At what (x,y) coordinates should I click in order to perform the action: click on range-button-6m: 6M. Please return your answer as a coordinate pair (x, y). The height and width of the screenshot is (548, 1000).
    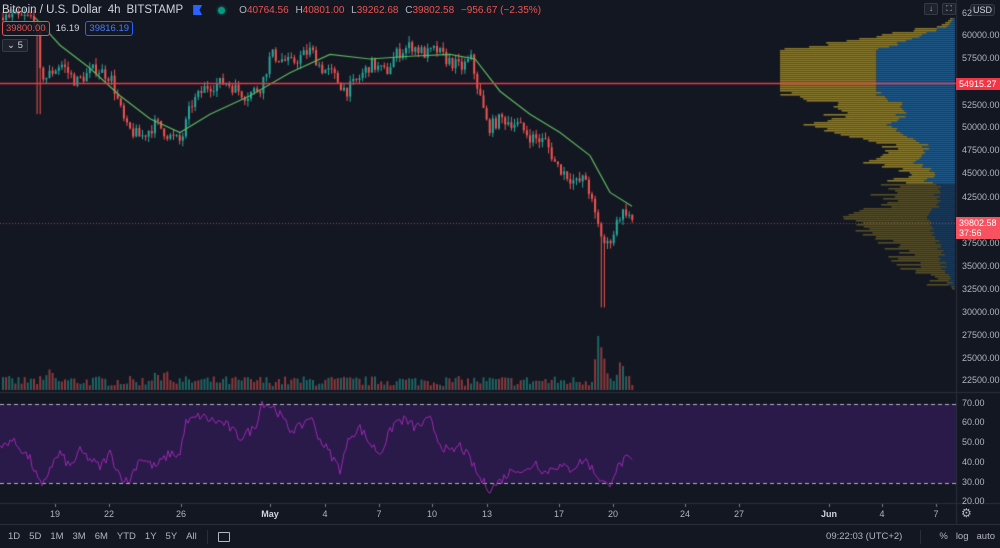
    Looking at the image, I should click on (101, 536).